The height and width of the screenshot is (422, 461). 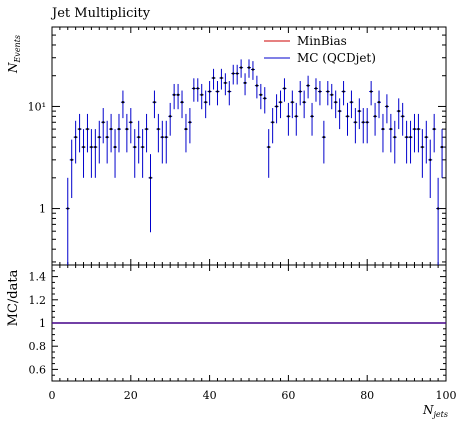 What do you see at coordinates (435, 411) in the screenshot?
I see `x-axis-label: Njets` at bounding box center [435, 411].